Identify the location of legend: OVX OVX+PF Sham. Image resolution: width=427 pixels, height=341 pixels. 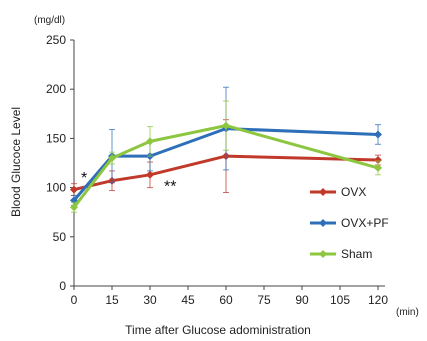
(349, 223).